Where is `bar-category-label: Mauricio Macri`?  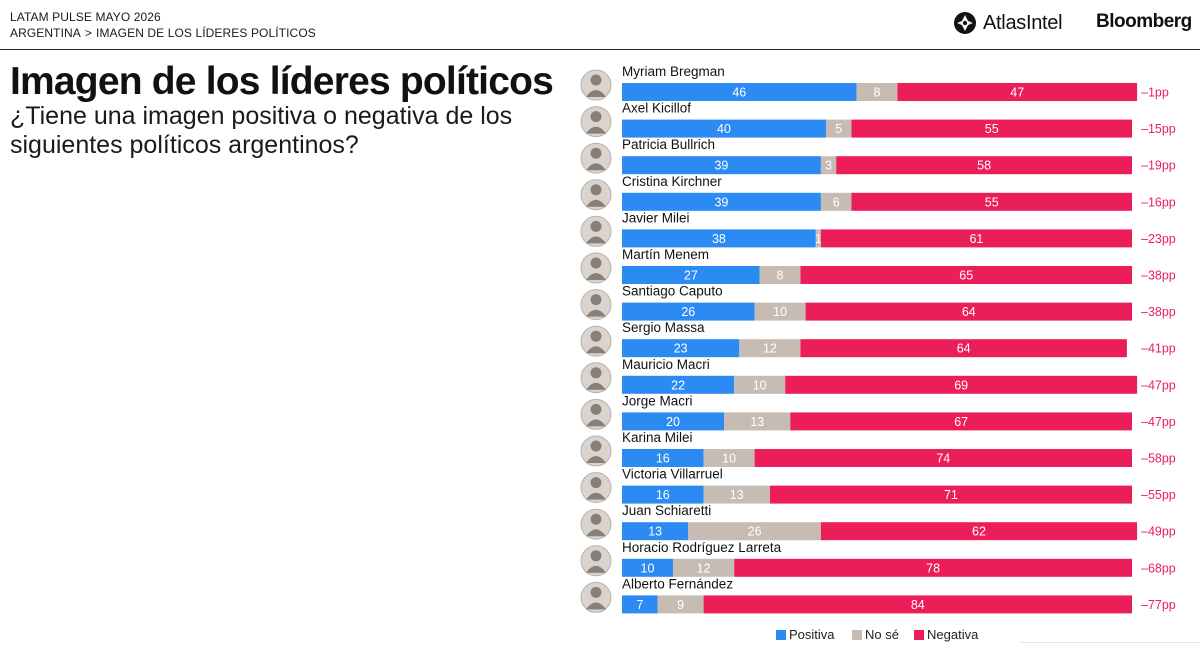 bar-category-label: Mauricio Macri is located at coordinates (666, 364).